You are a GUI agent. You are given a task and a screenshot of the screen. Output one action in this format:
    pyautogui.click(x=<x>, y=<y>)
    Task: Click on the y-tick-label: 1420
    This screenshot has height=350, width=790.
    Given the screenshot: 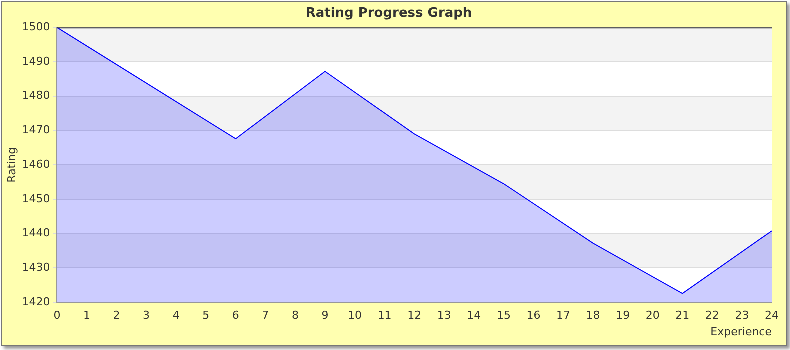 What is the action you would take?
    pyautogui.click(x=36, y=301)
    